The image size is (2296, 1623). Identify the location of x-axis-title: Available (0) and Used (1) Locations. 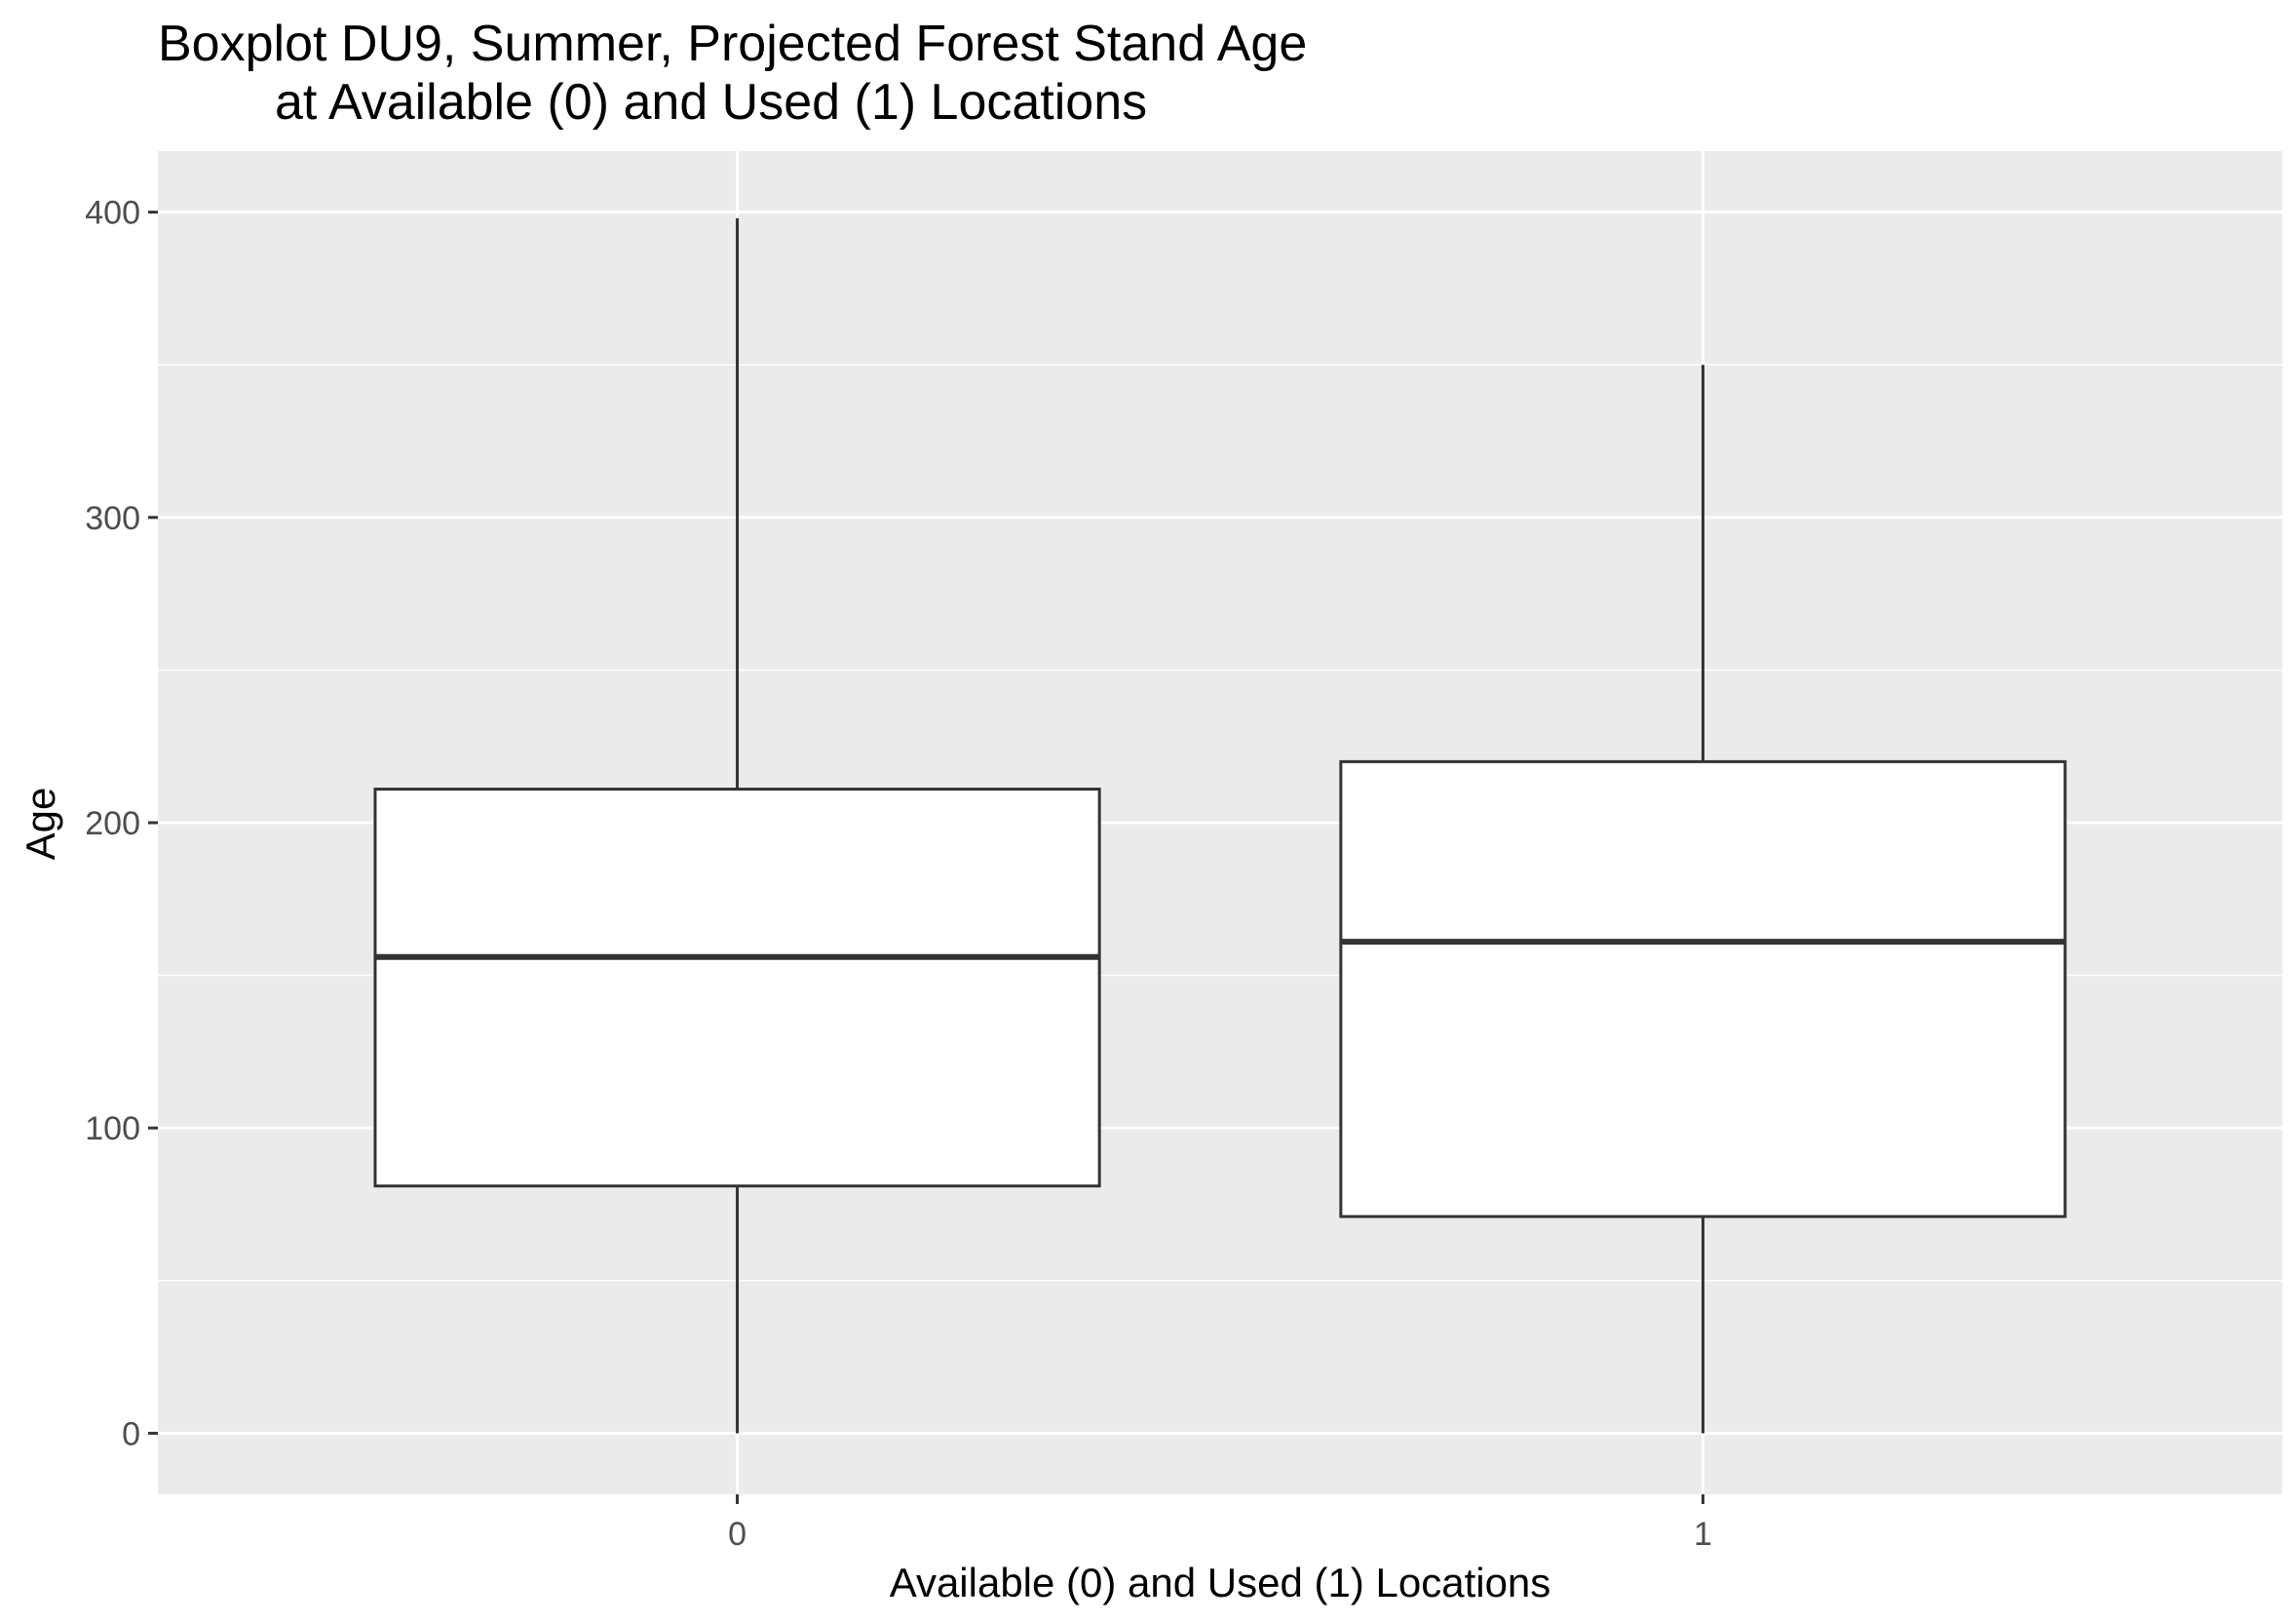
(1220, 1583).